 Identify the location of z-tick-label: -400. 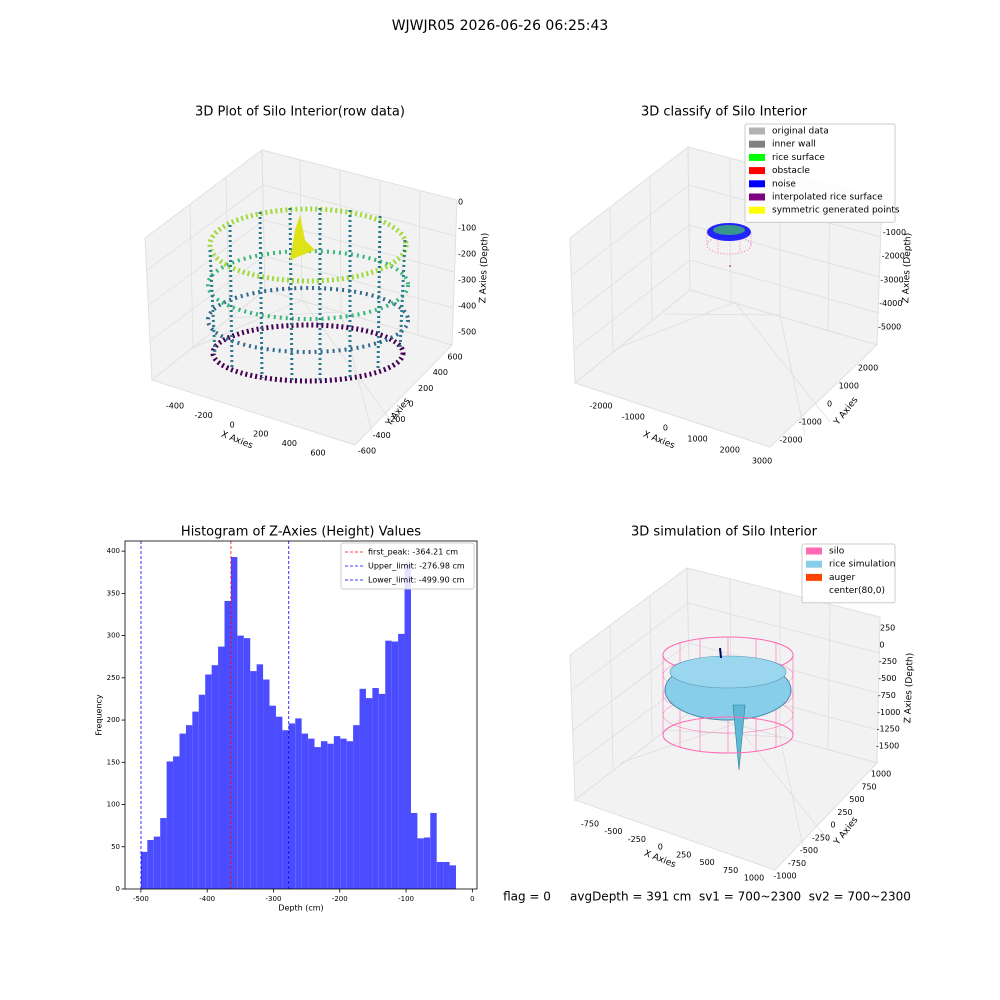
(467, 306).